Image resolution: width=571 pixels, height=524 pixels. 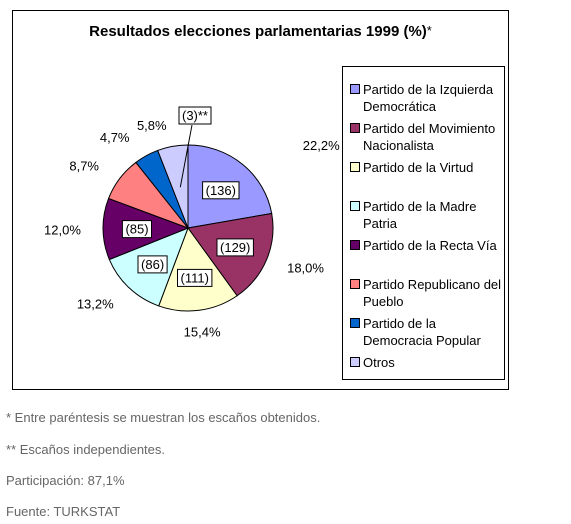 I want to click on slice-percent-label: 12,0%, so click(x=62, y=229).